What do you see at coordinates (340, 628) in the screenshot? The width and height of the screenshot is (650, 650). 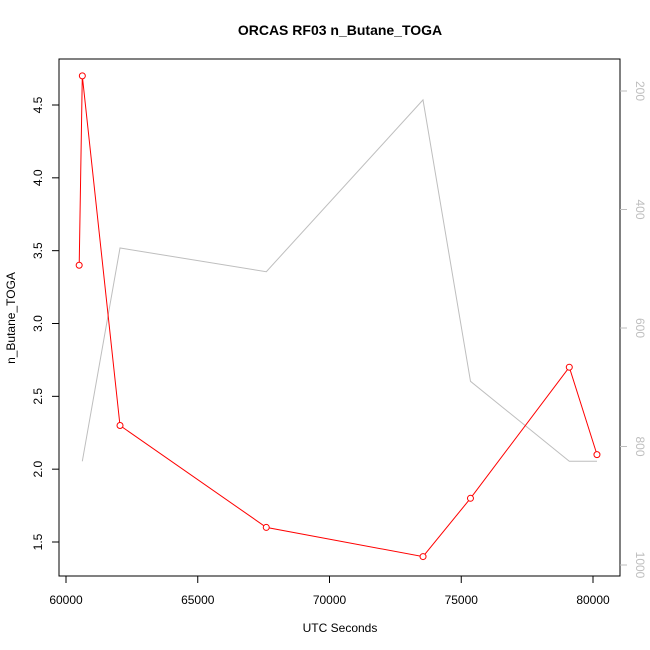 I see `x-axis-label: UTC Seconds` at bounding box center [340, 628].